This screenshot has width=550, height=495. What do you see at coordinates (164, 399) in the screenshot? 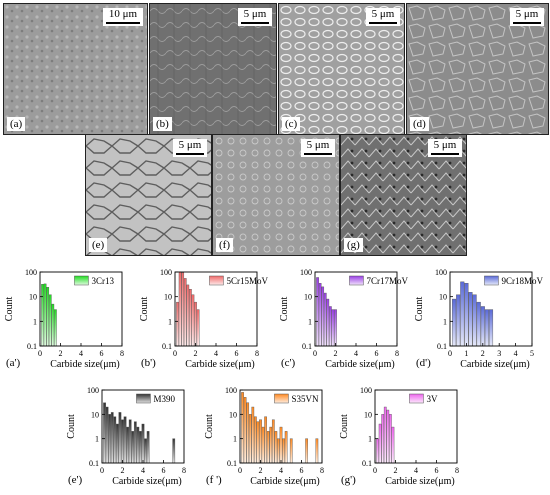
I see `legend-label: M390` at bounding box center [164, 399].